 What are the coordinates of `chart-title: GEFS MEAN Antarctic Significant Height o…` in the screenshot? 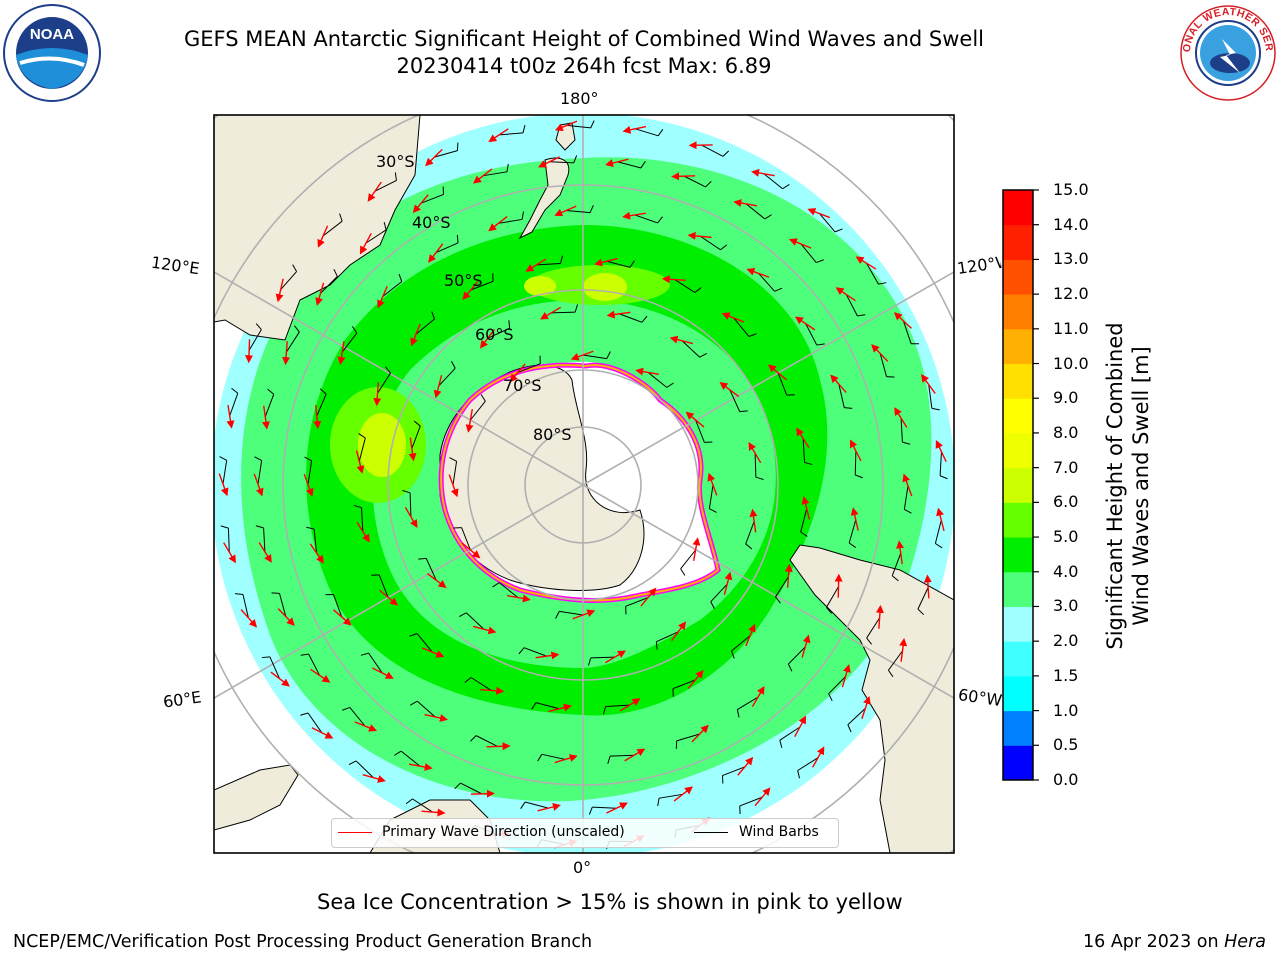 It's located at (584, 39).